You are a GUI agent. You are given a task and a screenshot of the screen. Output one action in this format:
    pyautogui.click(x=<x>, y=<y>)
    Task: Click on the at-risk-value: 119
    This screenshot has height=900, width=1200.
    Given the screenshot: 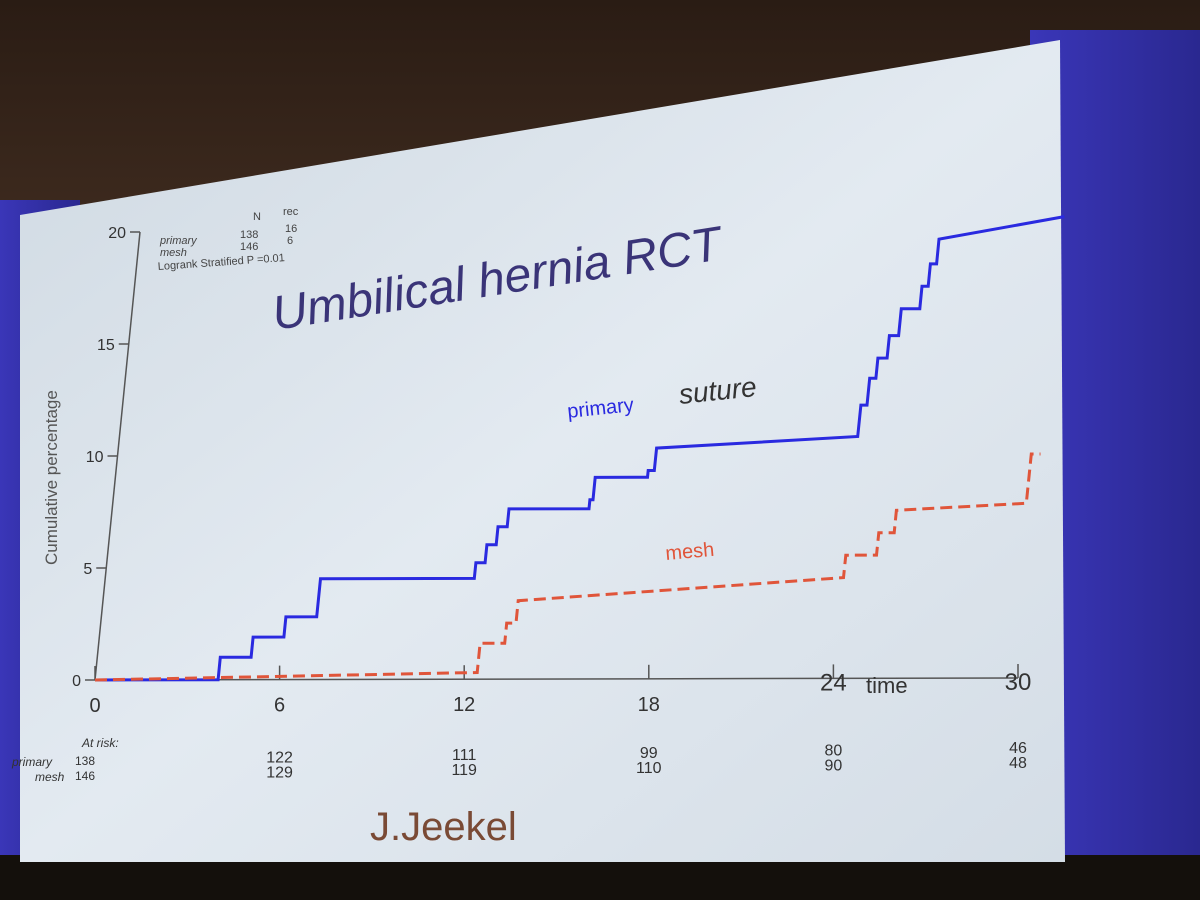 What is the action you would take?
    pyautogui.click(x=464, y=770)
    